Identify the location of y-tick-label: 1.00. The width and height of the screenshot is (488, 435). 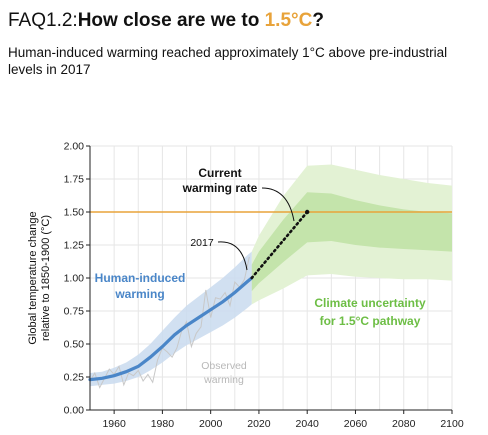
(74, 279).